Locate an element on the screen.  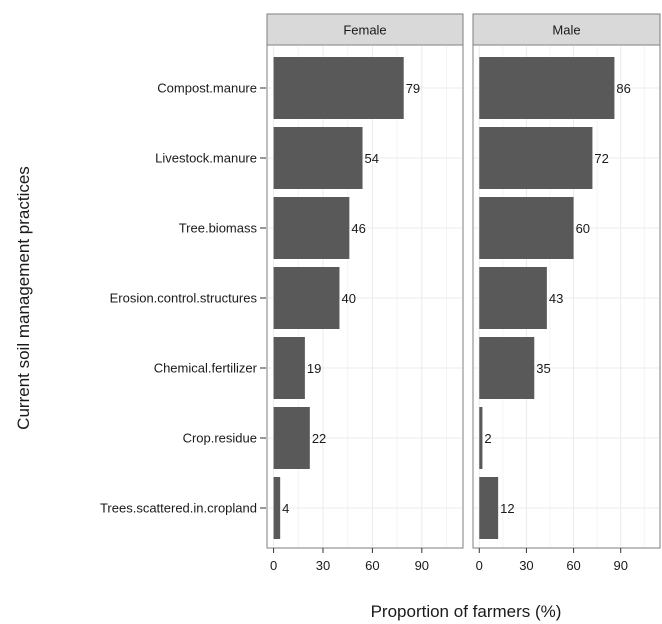
y-tick-label: Chemical.fertilizer is located at coordinates (206, 368).